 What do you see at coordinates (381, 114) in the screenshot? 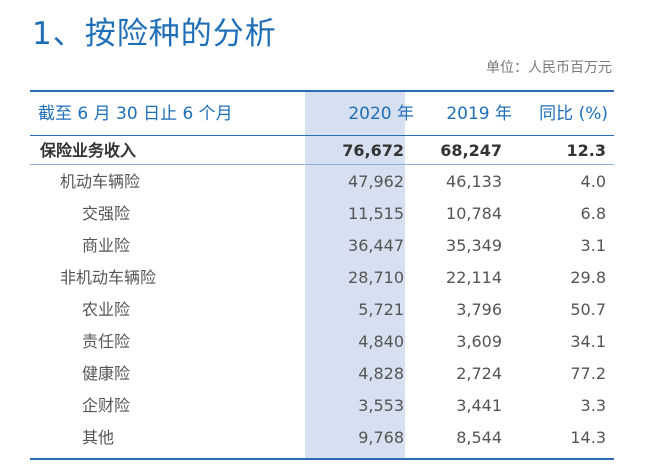
I see `header-2020: 2020 年` at bounding box center [381, 114].